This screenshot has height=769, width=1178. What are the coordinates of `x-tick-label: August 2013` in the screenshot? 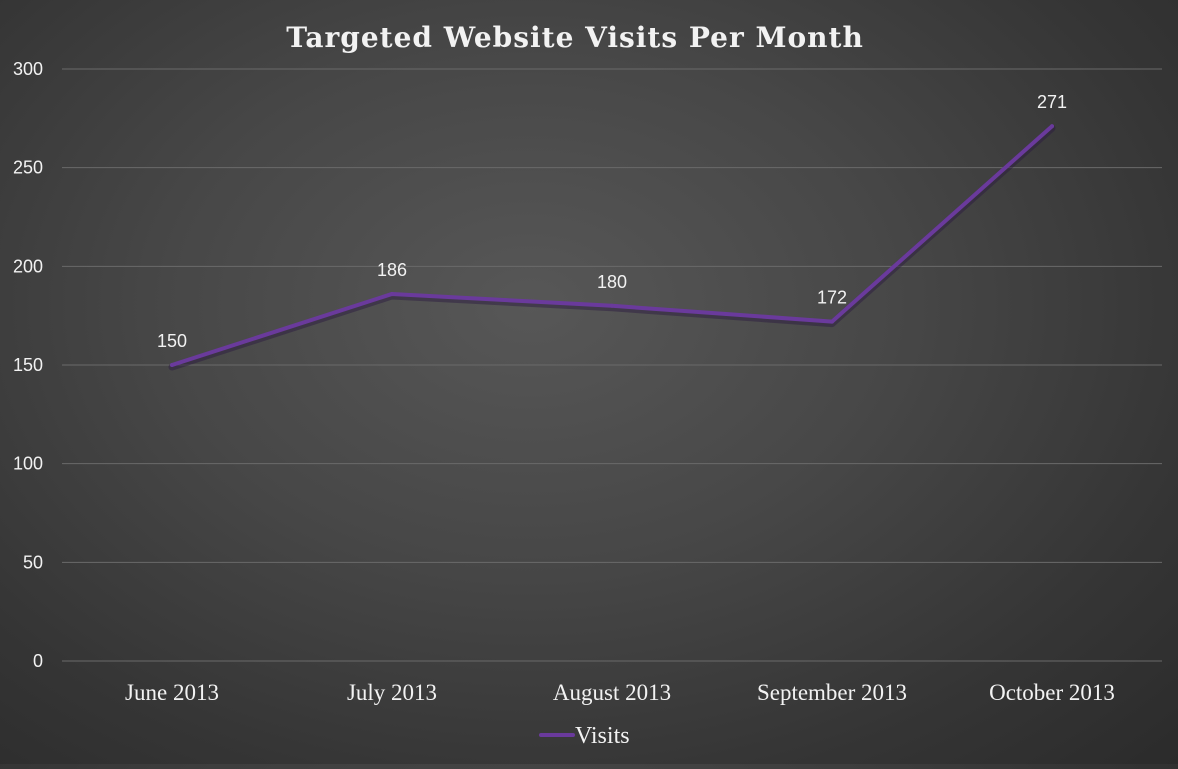 It's located at (612, 692).